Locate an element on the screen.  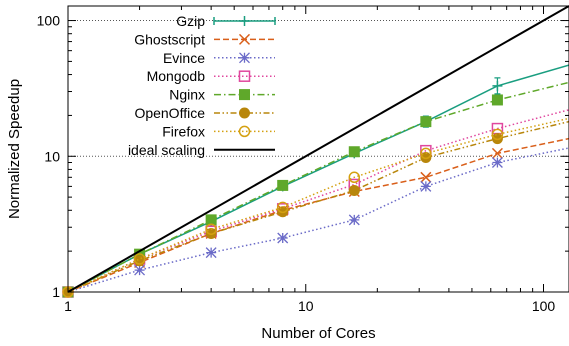
legend-label: Ghostscript is located at coordinates (169, 39).